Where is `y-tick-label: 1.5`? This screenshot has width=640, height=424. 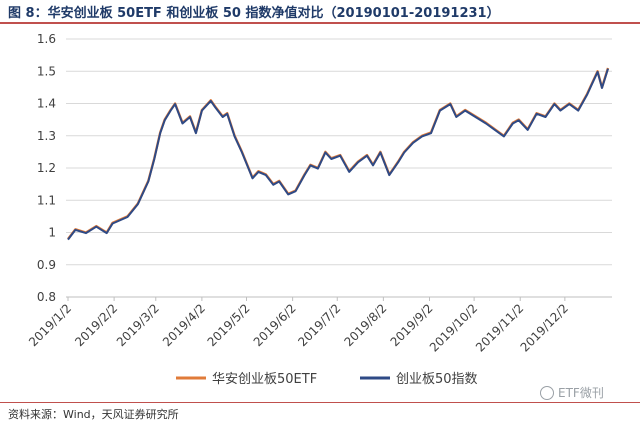 y-tick-label: 1.5 is located at coordinates (46, 71).